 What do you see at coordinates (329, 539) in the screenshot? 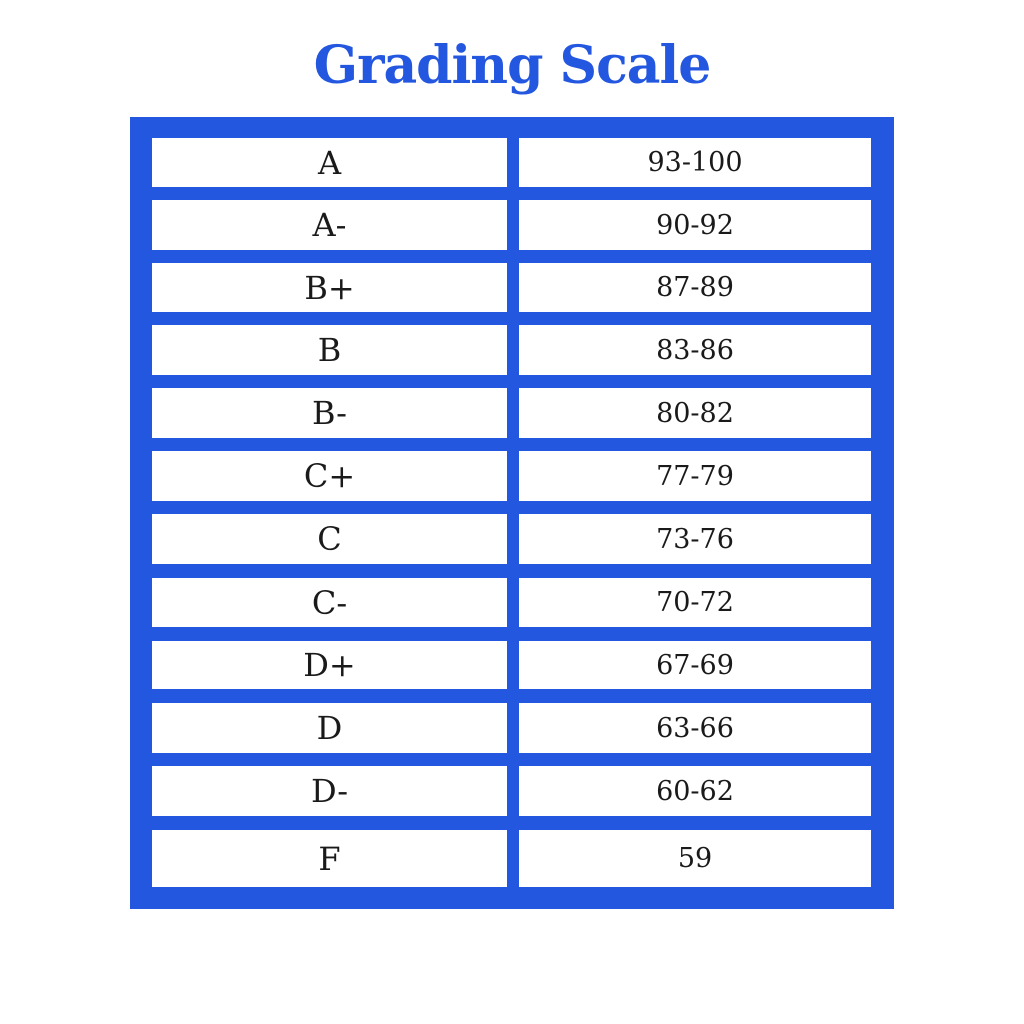
I see `grade-cell-c: C` at bounding box center [329, 539].